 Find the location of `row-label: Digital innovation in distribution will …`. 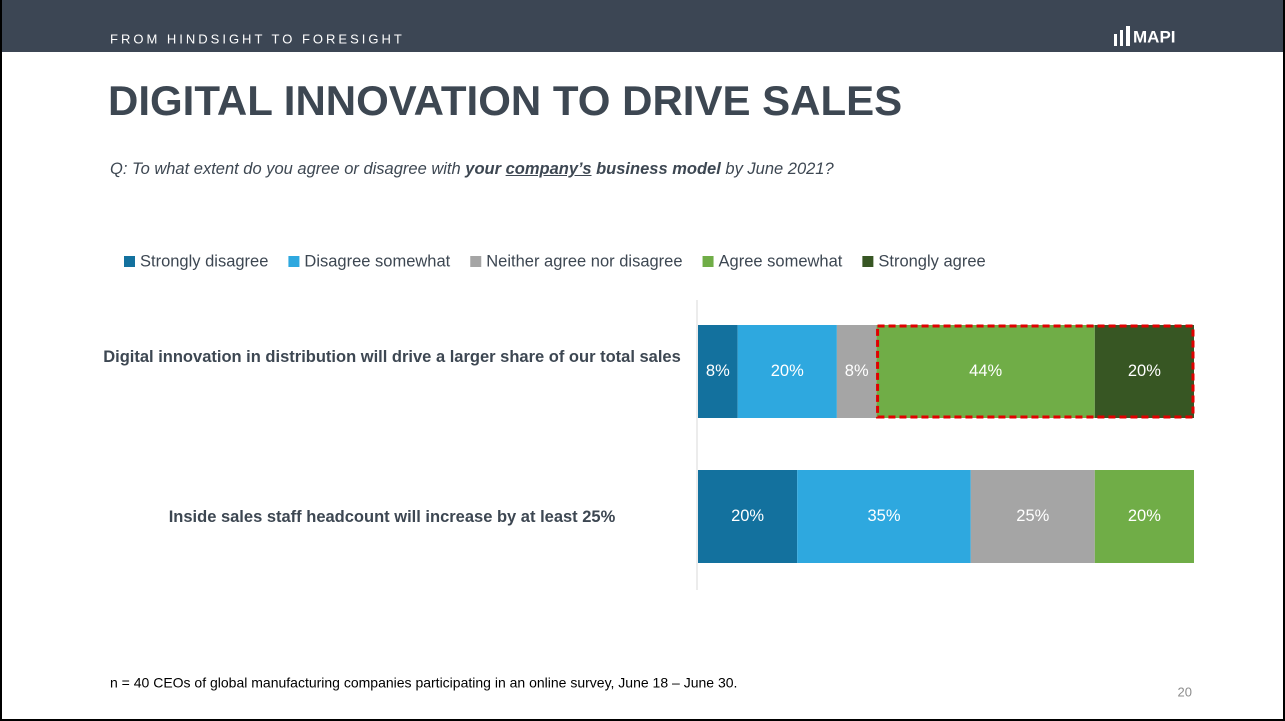

row-label: Digital innovation in distribution will … is located at coordinates (392, 357).